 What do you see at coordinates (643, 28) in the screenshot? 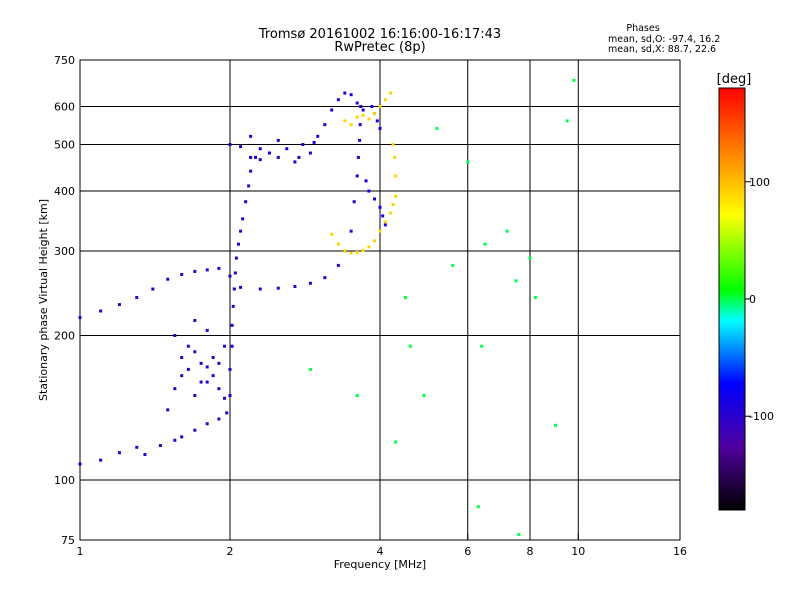
I see `phase-heading: Phases` at bounding box center [643, 28].